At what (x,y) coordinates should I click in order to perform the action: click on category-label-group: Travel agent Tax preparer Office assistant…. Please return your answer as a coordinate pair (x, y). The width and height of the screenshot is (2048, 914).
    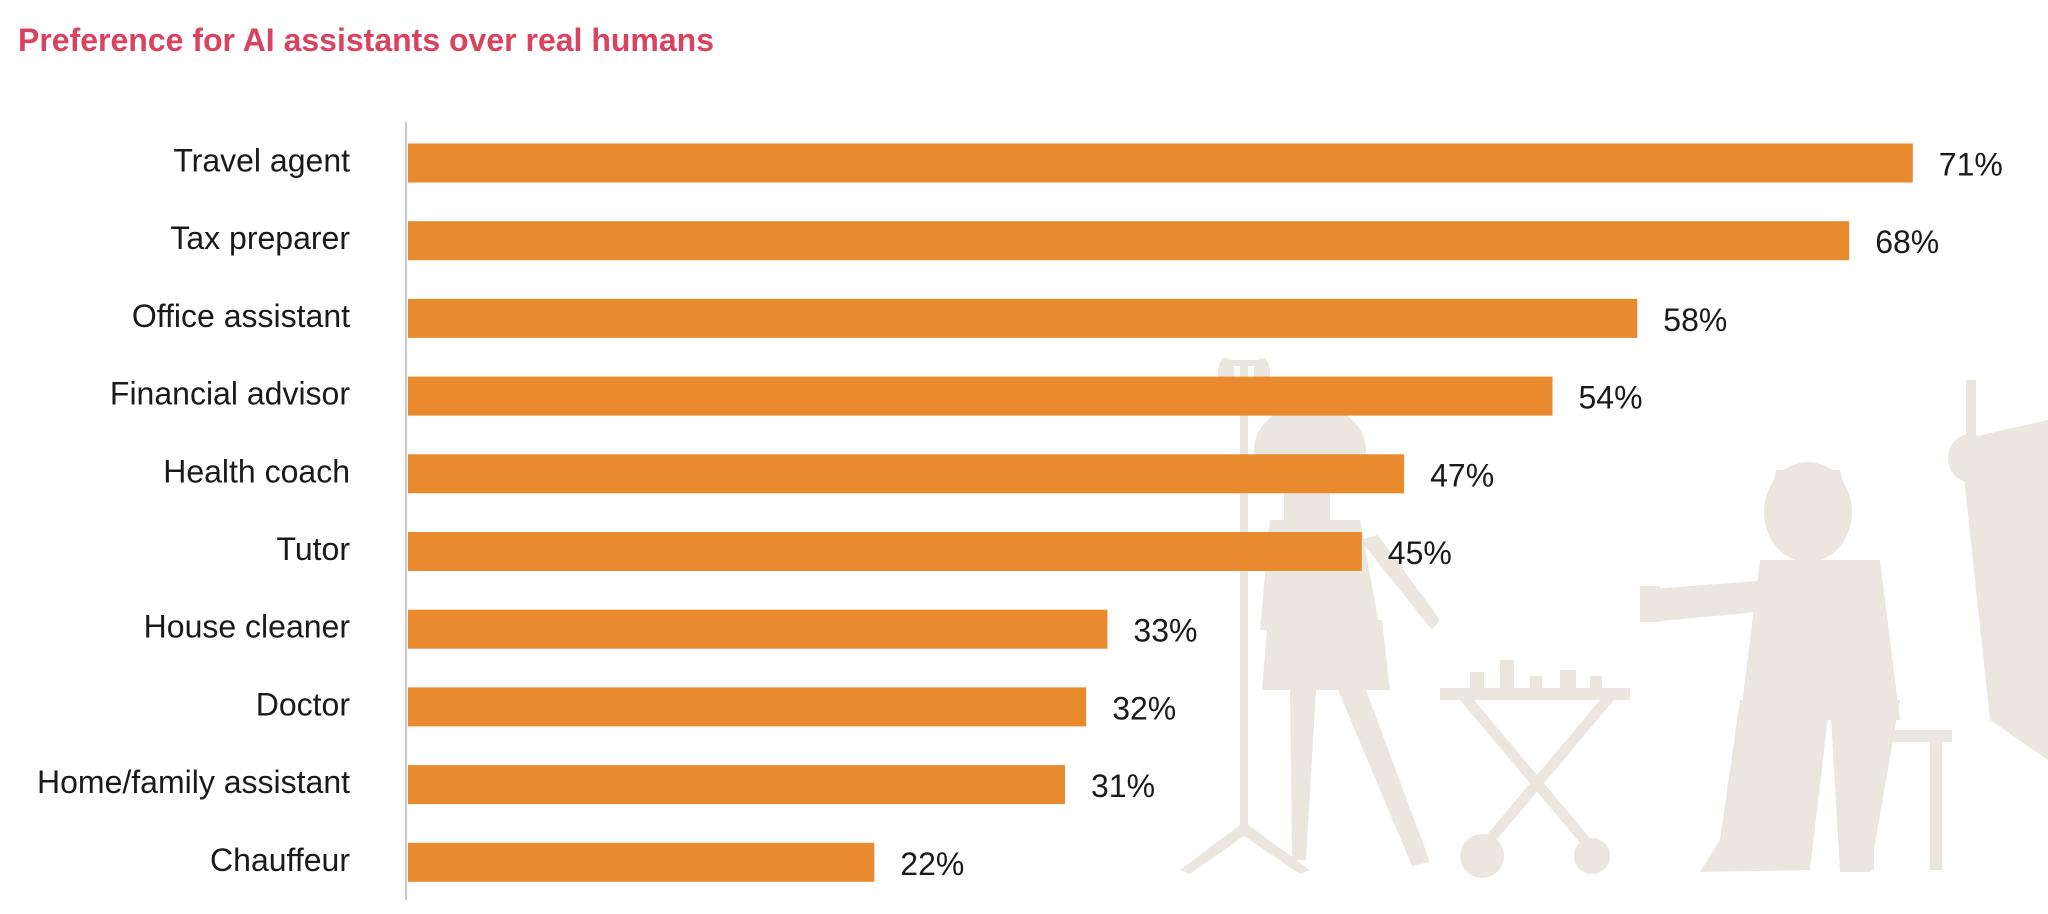
    Looking at the image, I should click on (193, 509).